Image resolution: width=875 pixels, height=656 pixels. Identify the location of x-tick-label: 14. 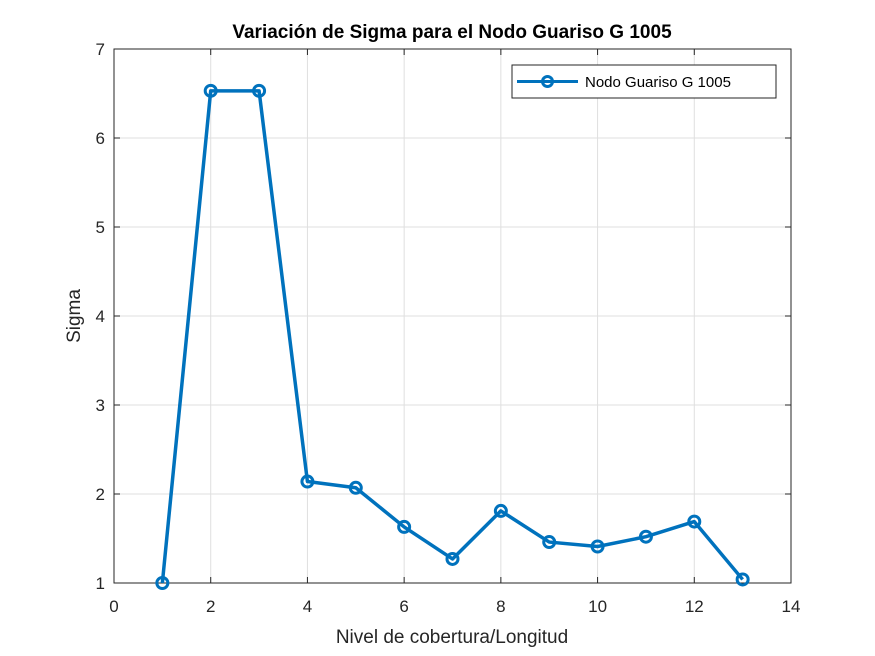
(791, 606).